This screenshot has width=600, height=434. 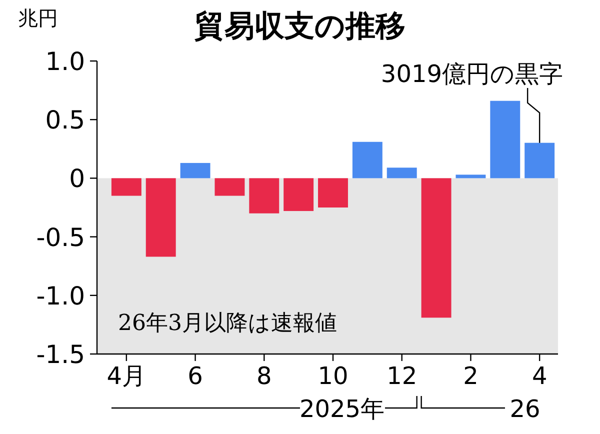 What do you see at coordinates (525, 409) in the screenshot?
I see `text: 26` at bounding box center [525, 409].